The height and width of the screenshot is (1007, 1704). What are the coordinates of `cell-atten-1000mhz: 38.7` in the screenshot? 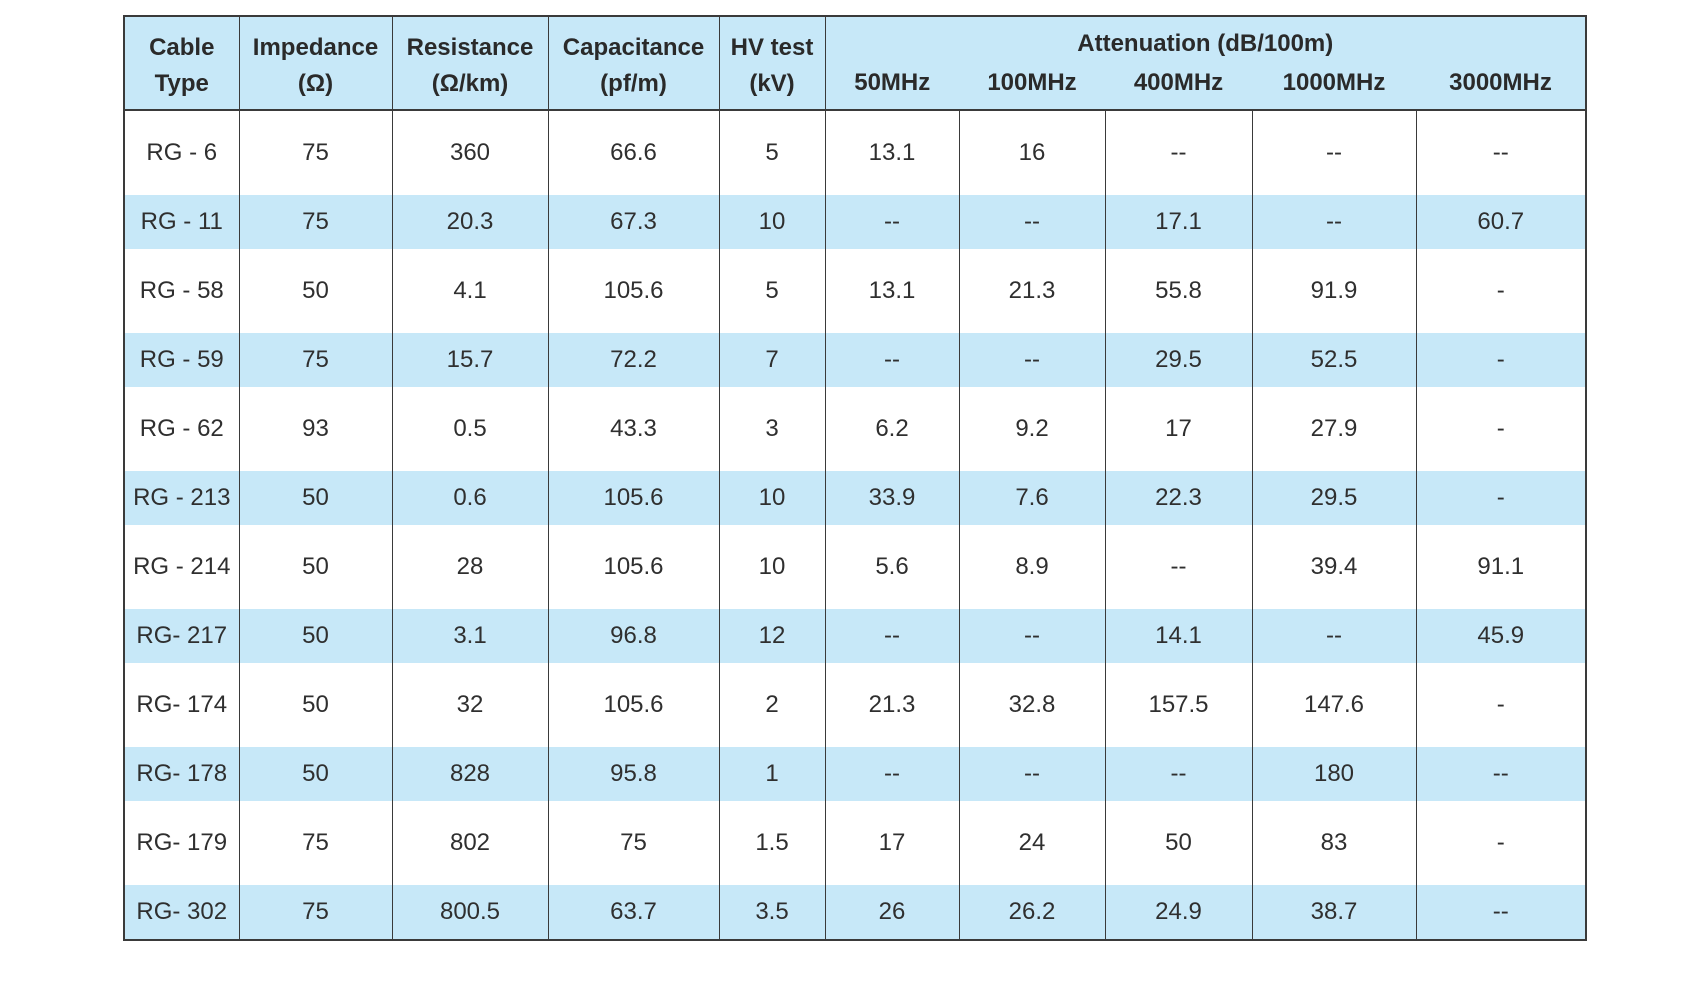 It's located at (1333, 912).